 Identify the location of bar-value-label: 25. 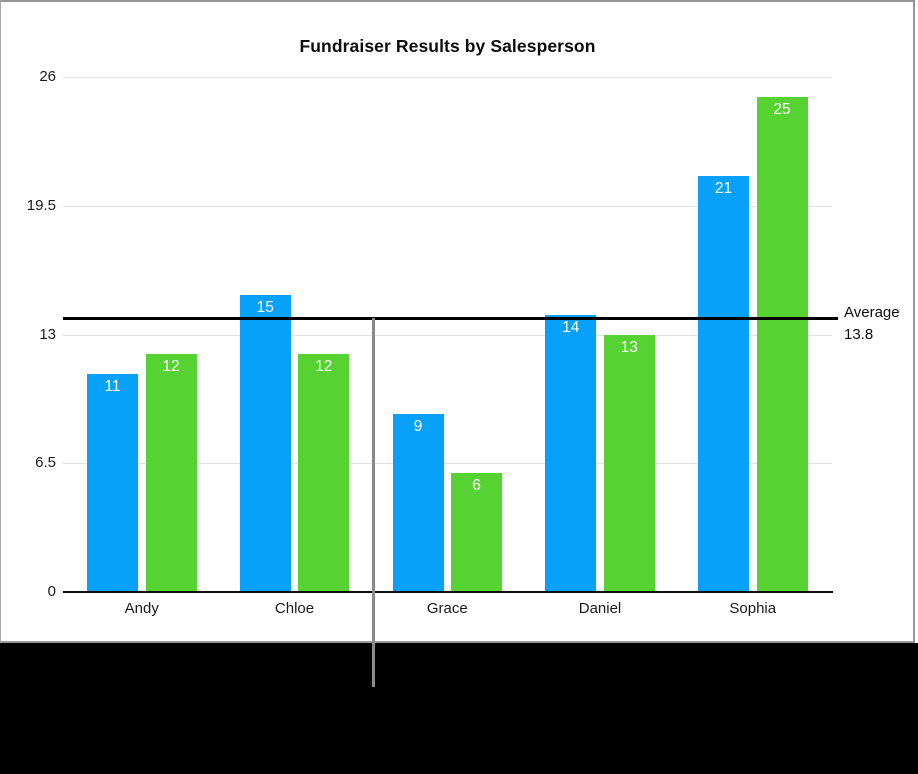
(782, 109).